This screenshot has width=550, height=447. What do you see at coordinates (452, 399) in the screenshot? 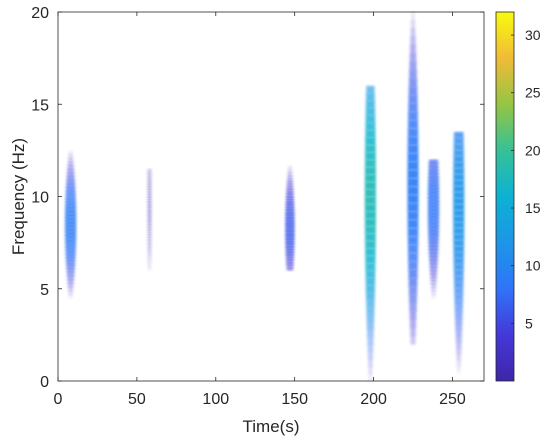
I see `x-tick-label: 250` at bounding box center [452, 399].